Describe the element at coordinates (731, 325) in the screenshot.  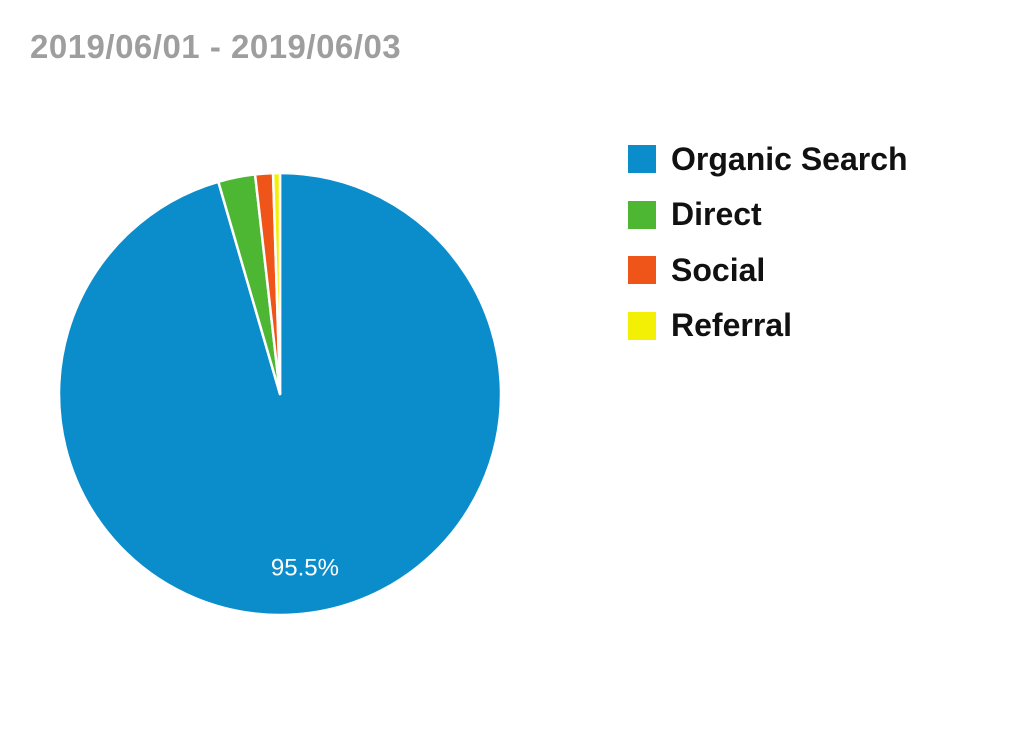
I see `legend-label: Referral` at that location.